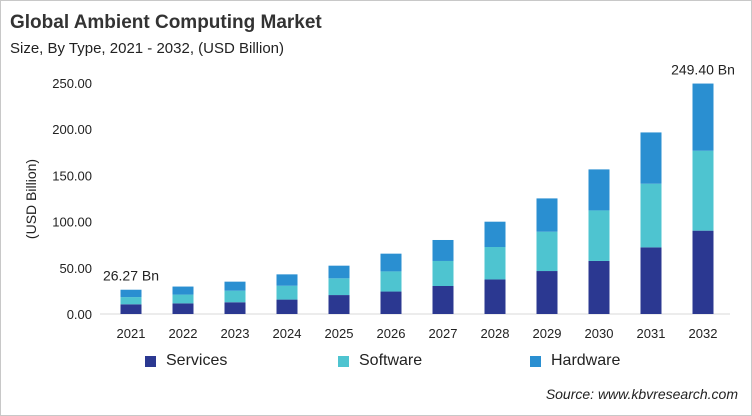  What do you see at coordinates (443, 250) in the screenshot?
I see `bar-hardware-2027` at bounding box center [443, 250].